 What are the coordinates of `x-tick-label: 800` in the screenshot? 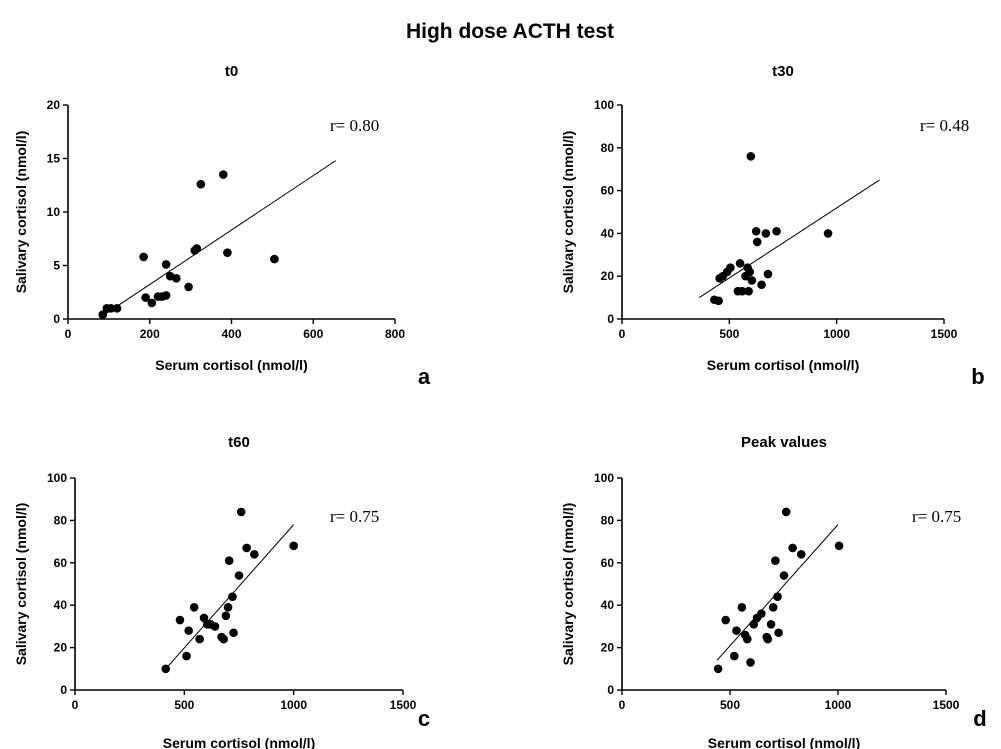 It's located at (395, 334).